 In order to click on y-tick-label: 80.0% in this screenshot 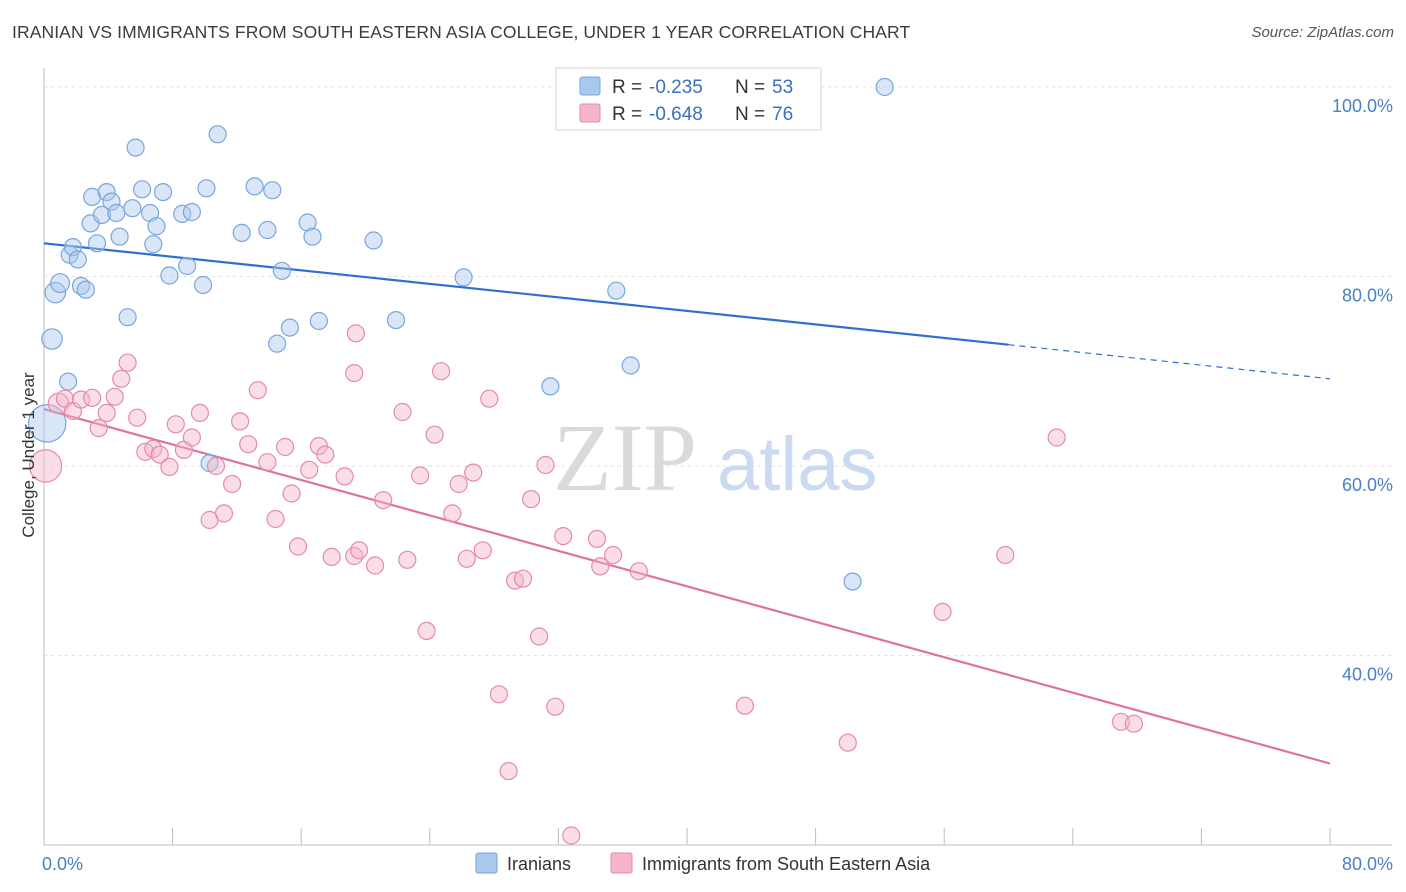, I will do `click(1367, 295)`.